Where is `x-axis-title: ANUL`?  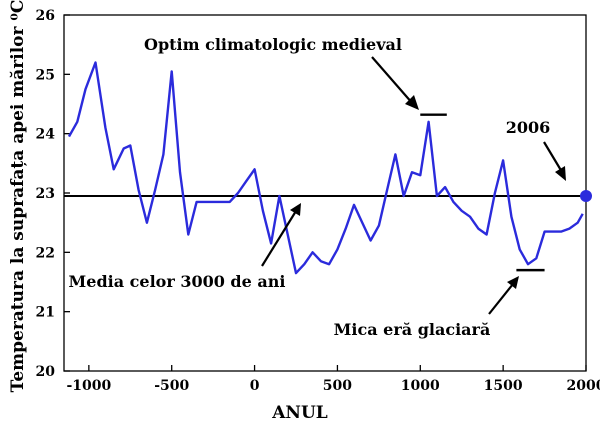
x-axis-title: ANUL is located at coordinates (299, 413).